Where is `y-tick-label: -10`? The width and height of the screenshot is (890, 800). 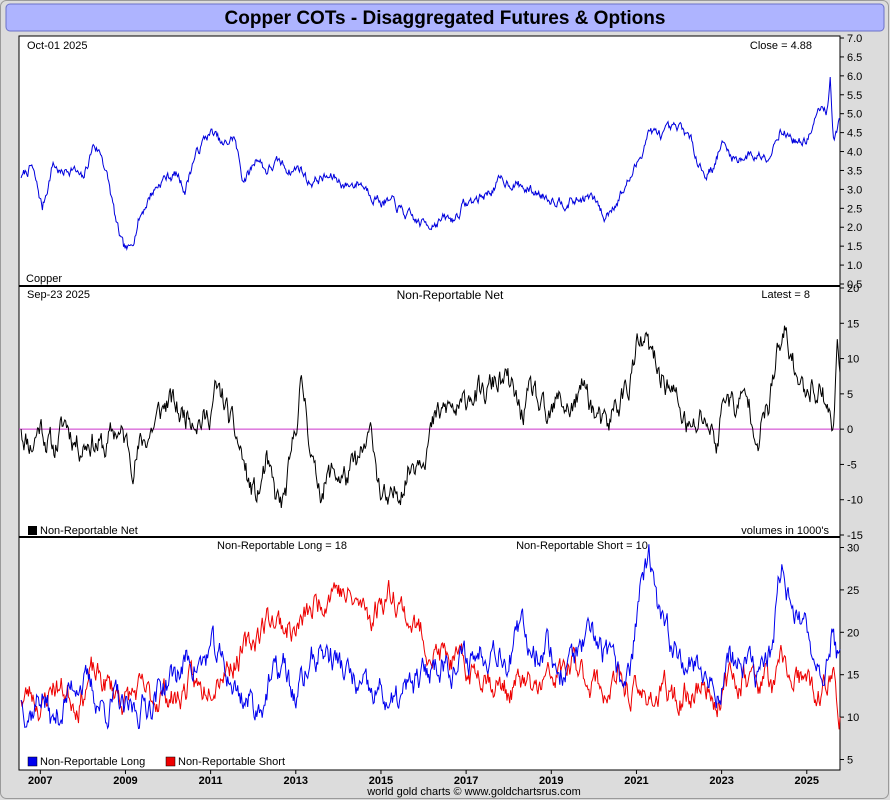 y-tick-label: -10 is located at coordinates (855, 501).